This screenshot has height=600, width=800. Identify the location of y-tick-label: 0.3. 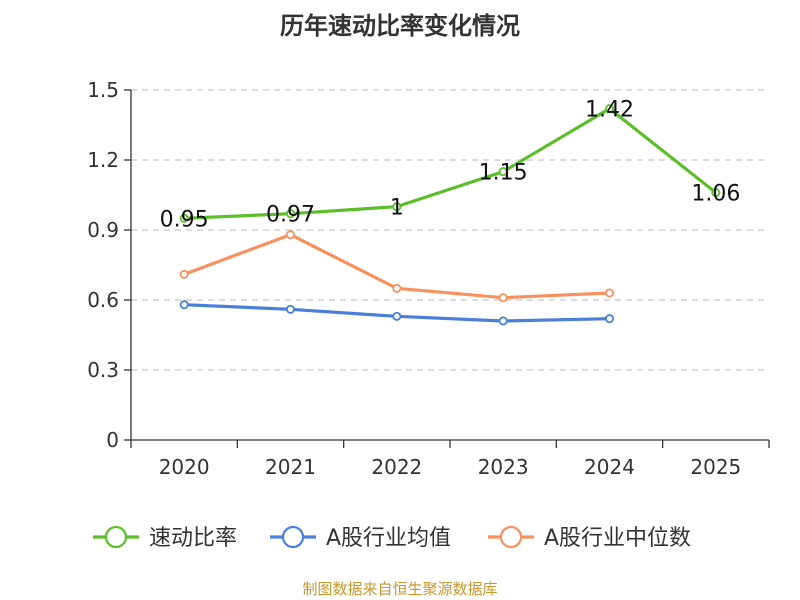
(103, 370).